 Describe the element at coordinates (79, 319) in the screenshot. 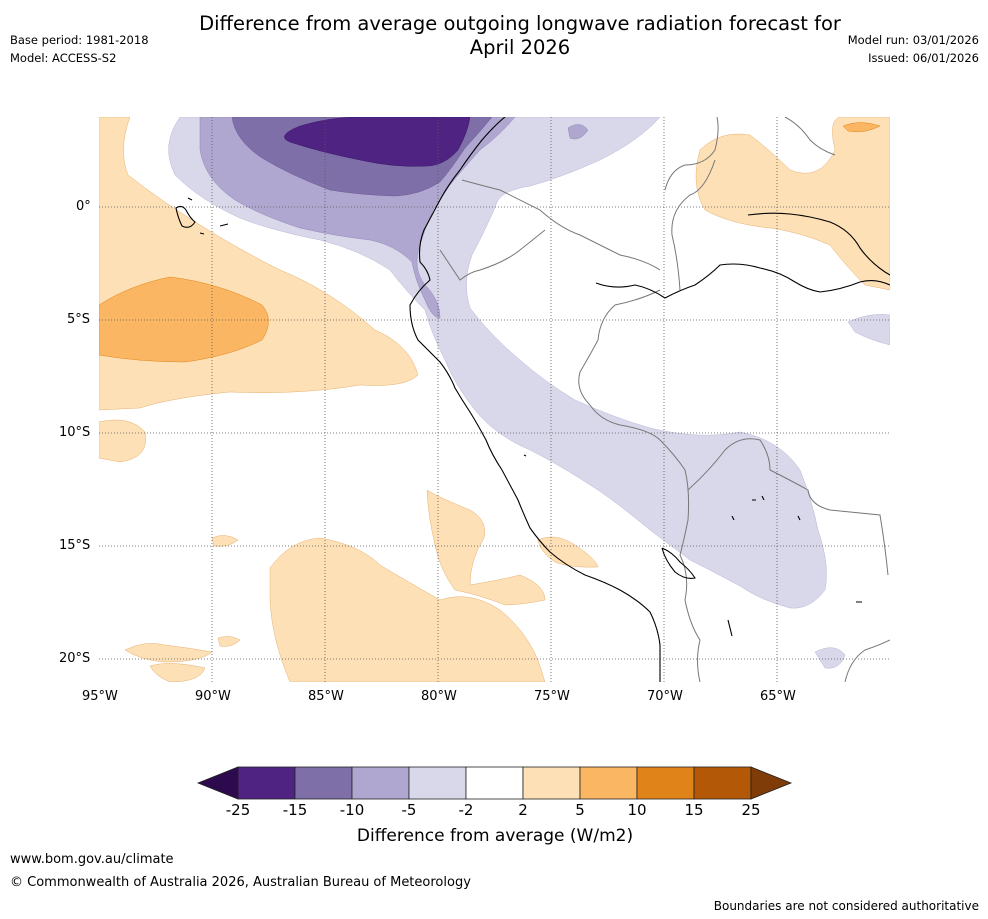

I see `lat-label-5s: 5°S` at that location.